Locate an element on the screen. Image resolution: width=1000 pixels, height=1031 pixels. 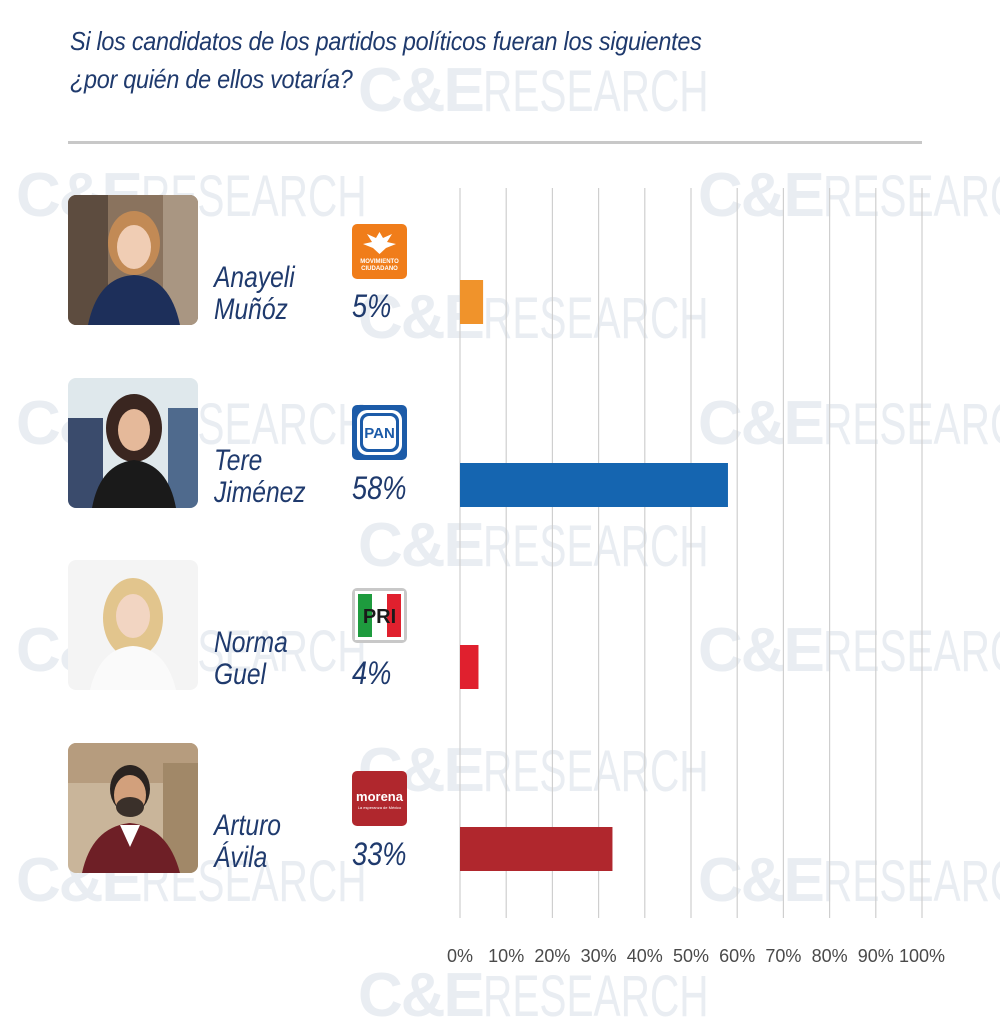
candidate-photo-tere is located at coordinates (133, 443).